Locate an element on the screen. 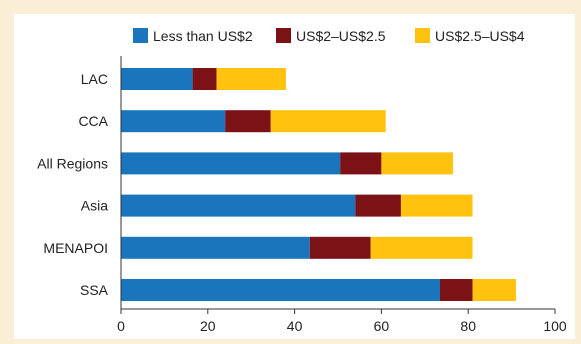 Image resolution: width=581 pixels, height=344 pixels. x-tick-label-5: 100 is located at coordinates (555, 326).